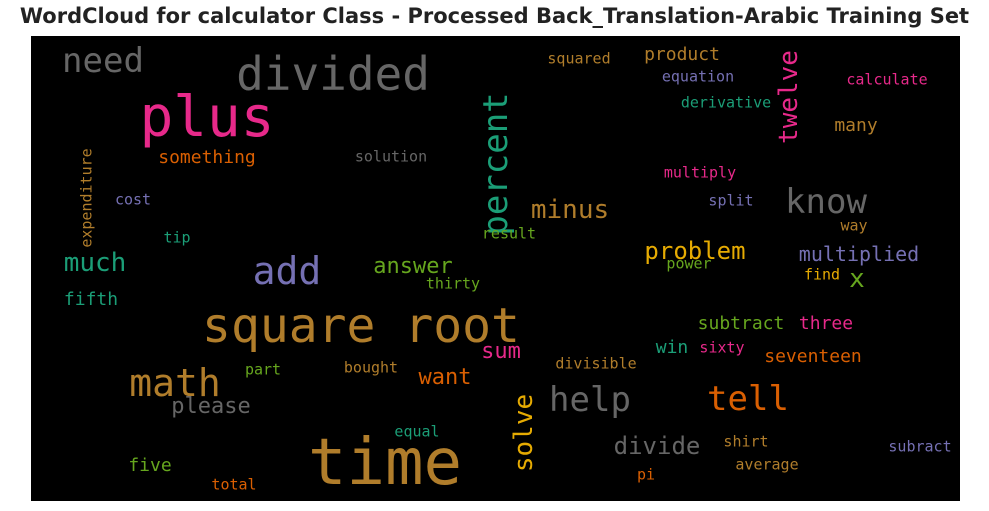  Describe the element at coordinates (700, 172) in the screenshot. I see `word-multiply: multiply` at that location.